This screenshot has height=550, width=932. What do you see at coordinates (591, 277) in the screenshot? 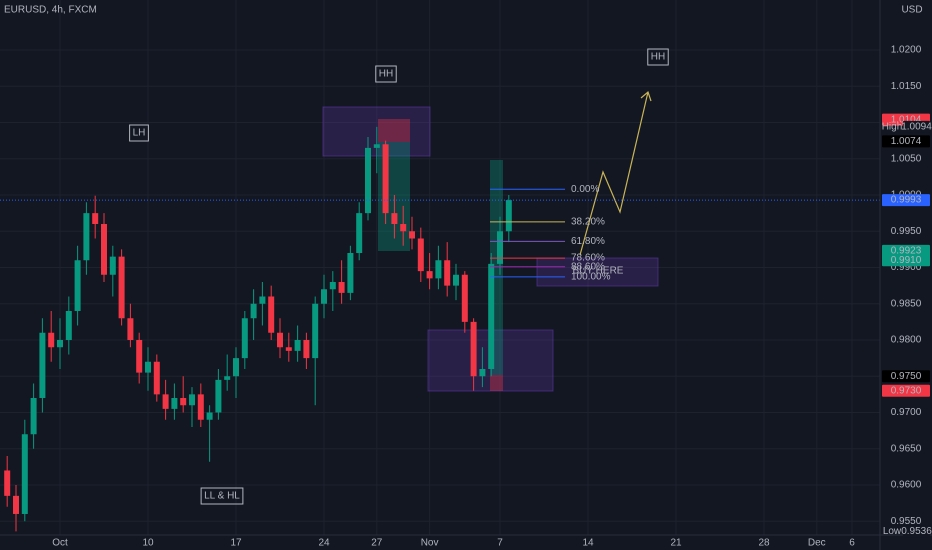
I see `fib-label: 100.00%` at bounding box center [591, 277].